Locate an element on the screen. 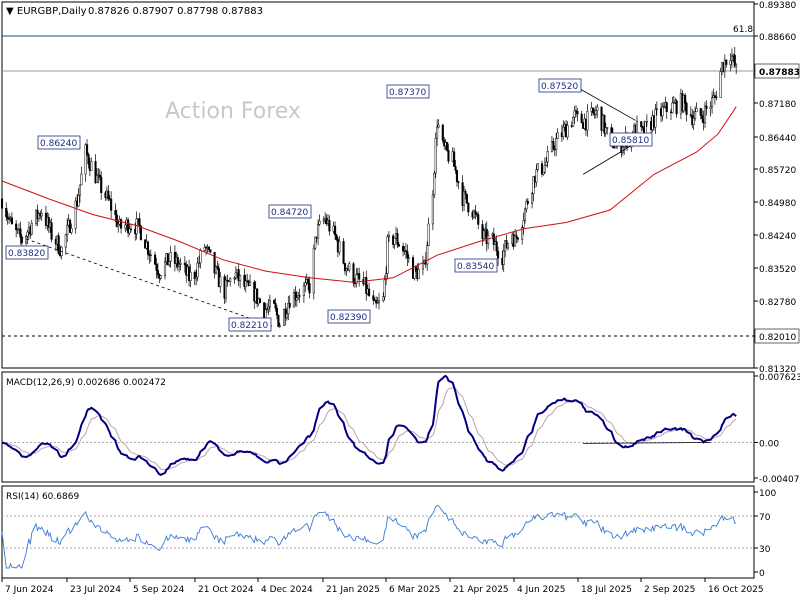 The width and height of the screenshot is (800, 600). price-label-box is located at coordinates (250, 324).